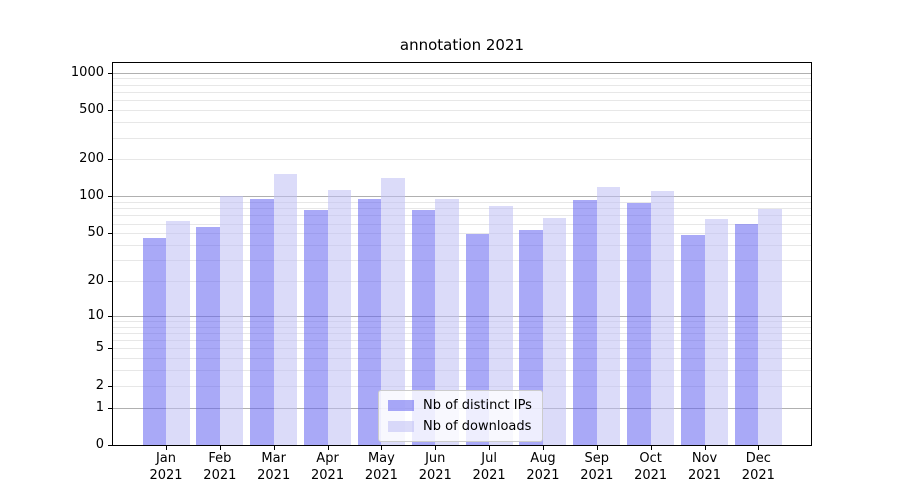  I want to click on x-tick-month: May, so click(381, 458).